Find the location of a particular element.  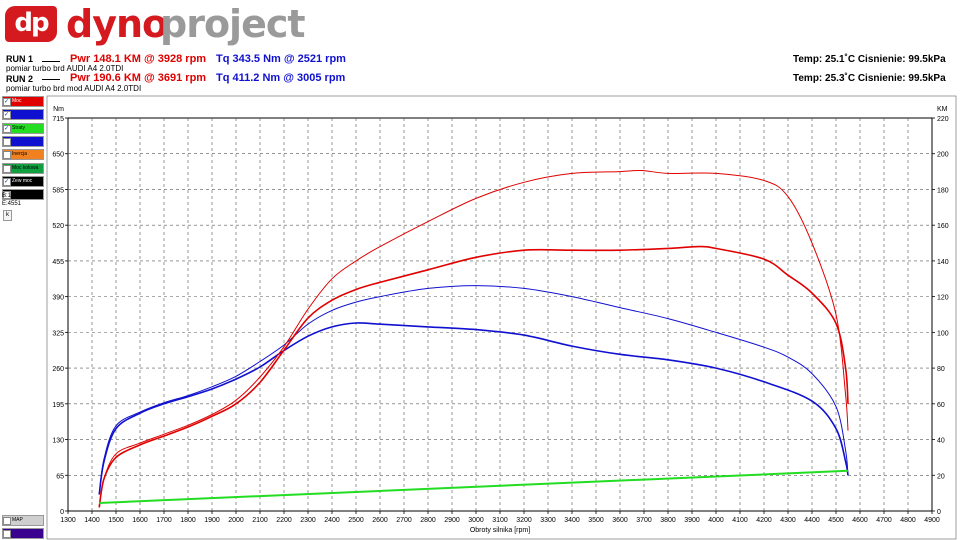

x-tick-label: 3200 is located at coordinates (524, 520).